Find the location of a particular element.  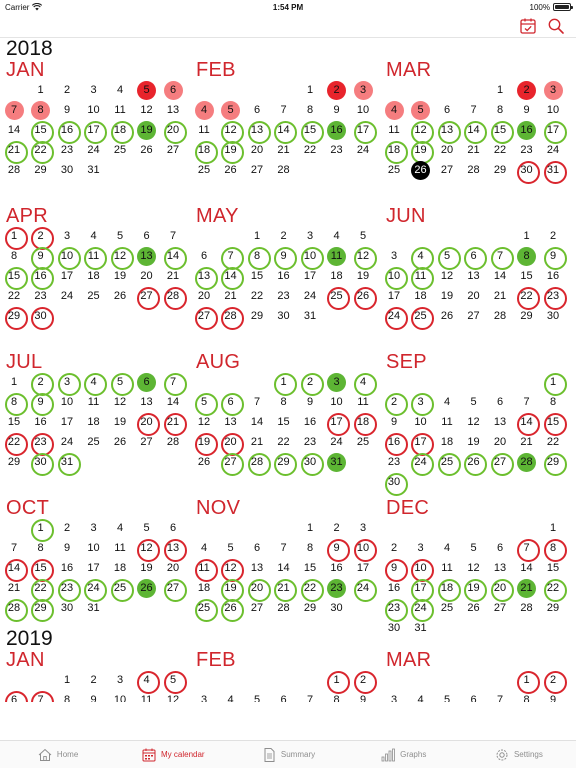

calendar-day: 25 is located at coordinates (205, 610).